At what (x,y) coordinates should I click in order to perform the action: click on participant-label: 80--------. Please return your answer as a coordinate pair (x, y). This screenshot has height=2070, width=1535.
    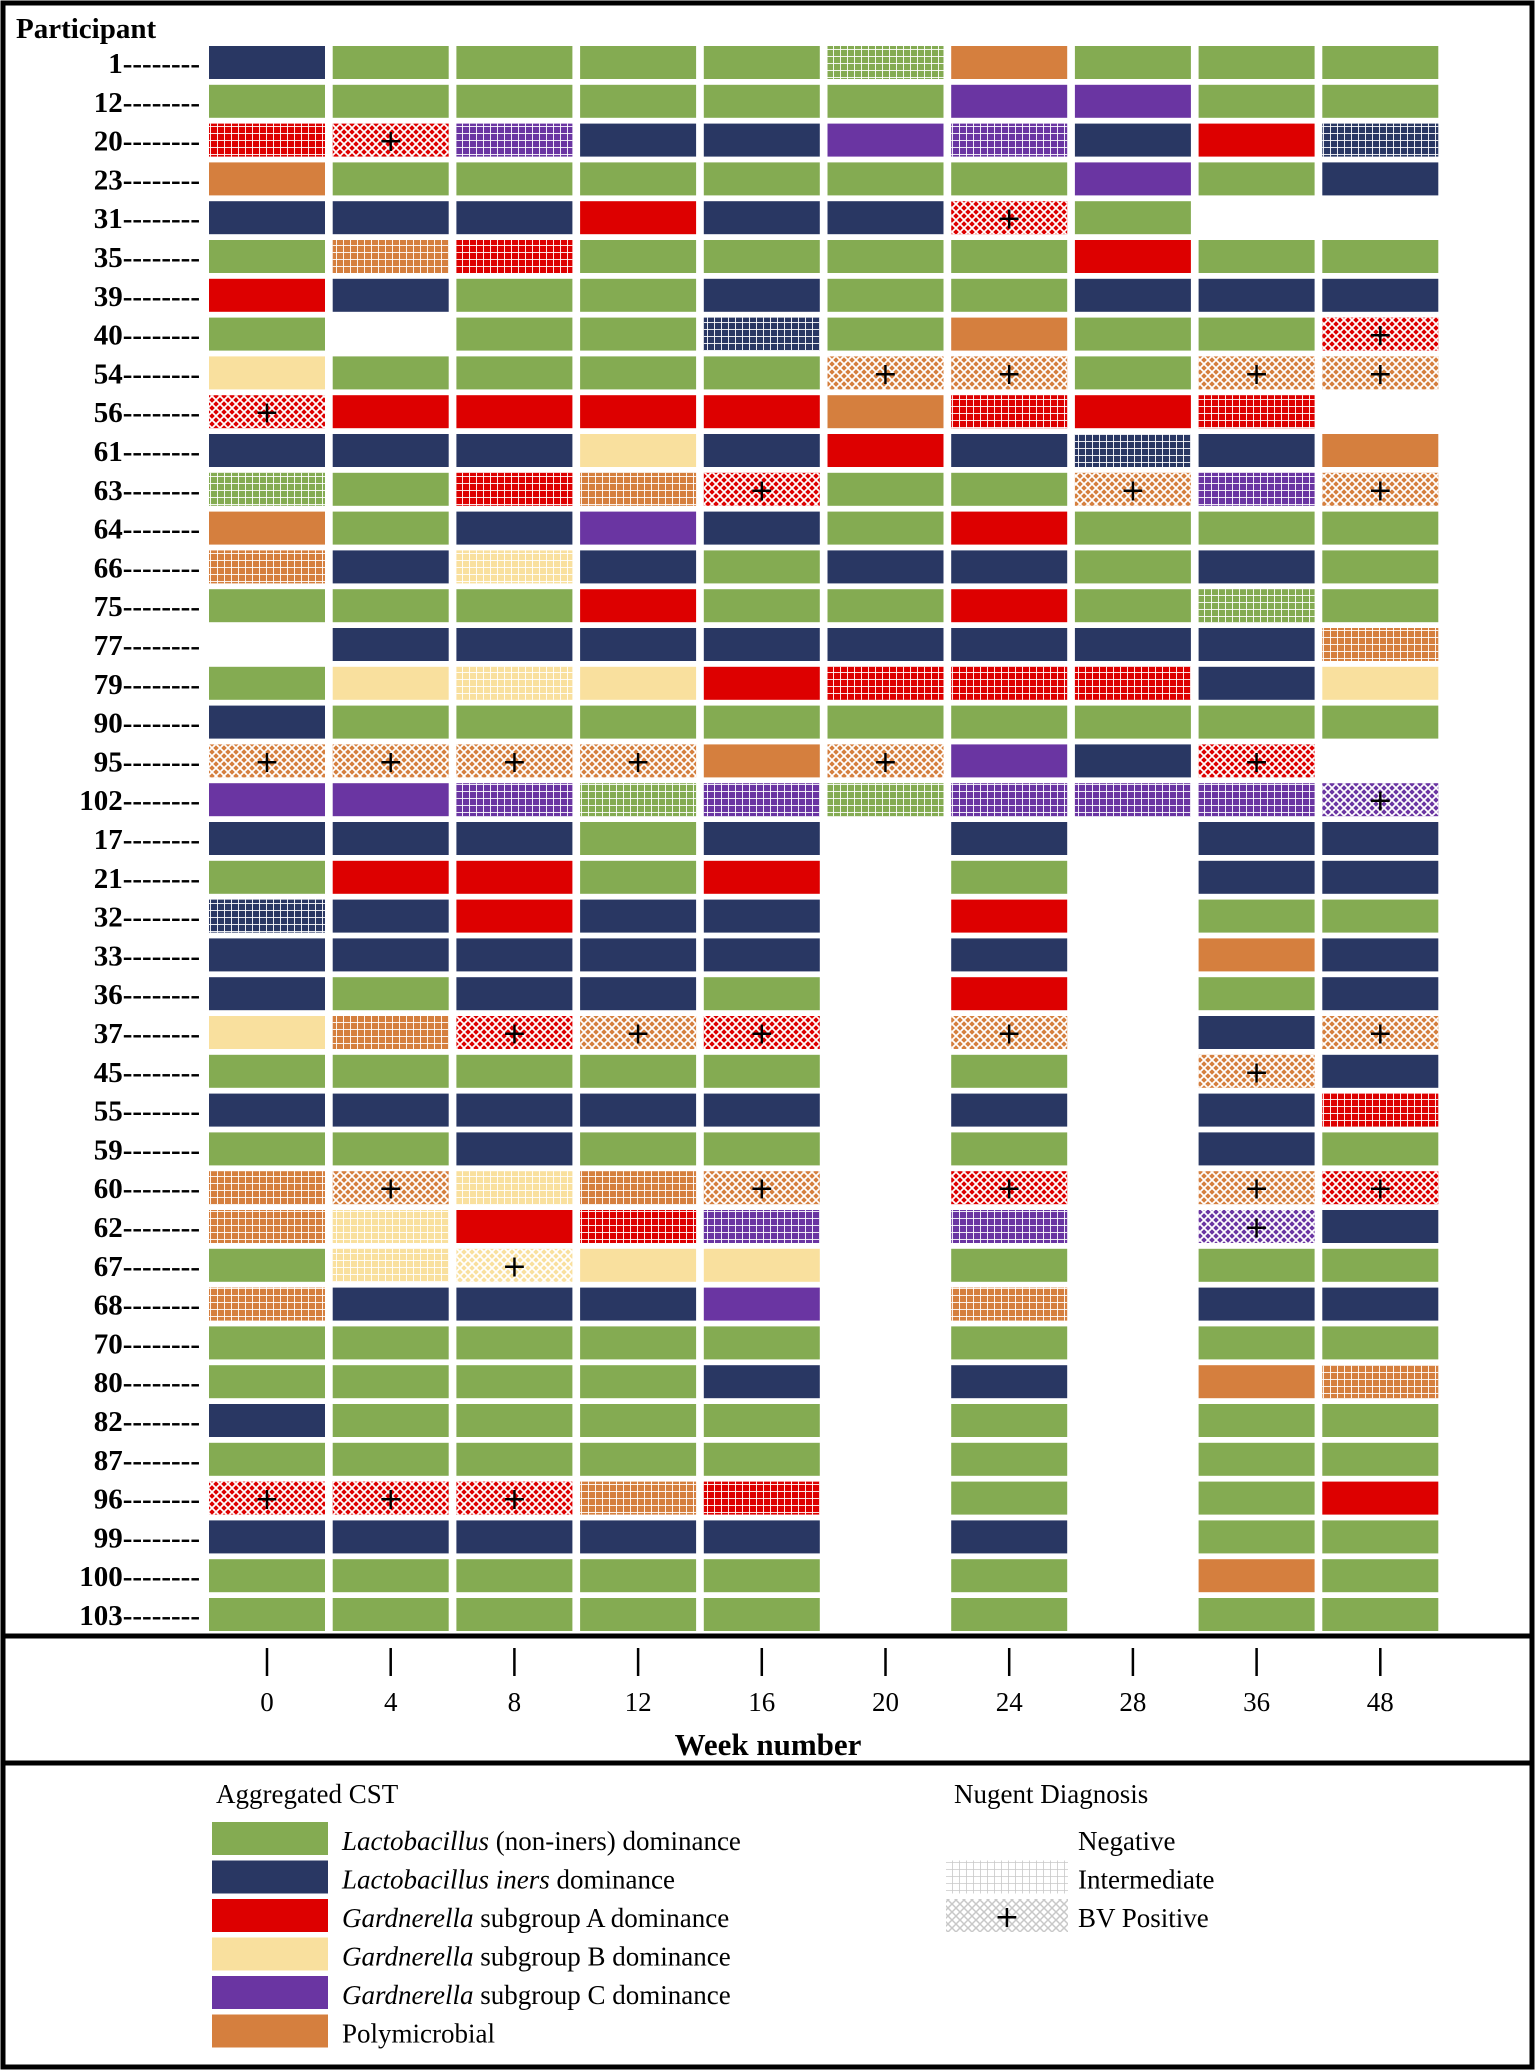
    Looking at the image, I should click on (147, 1383).